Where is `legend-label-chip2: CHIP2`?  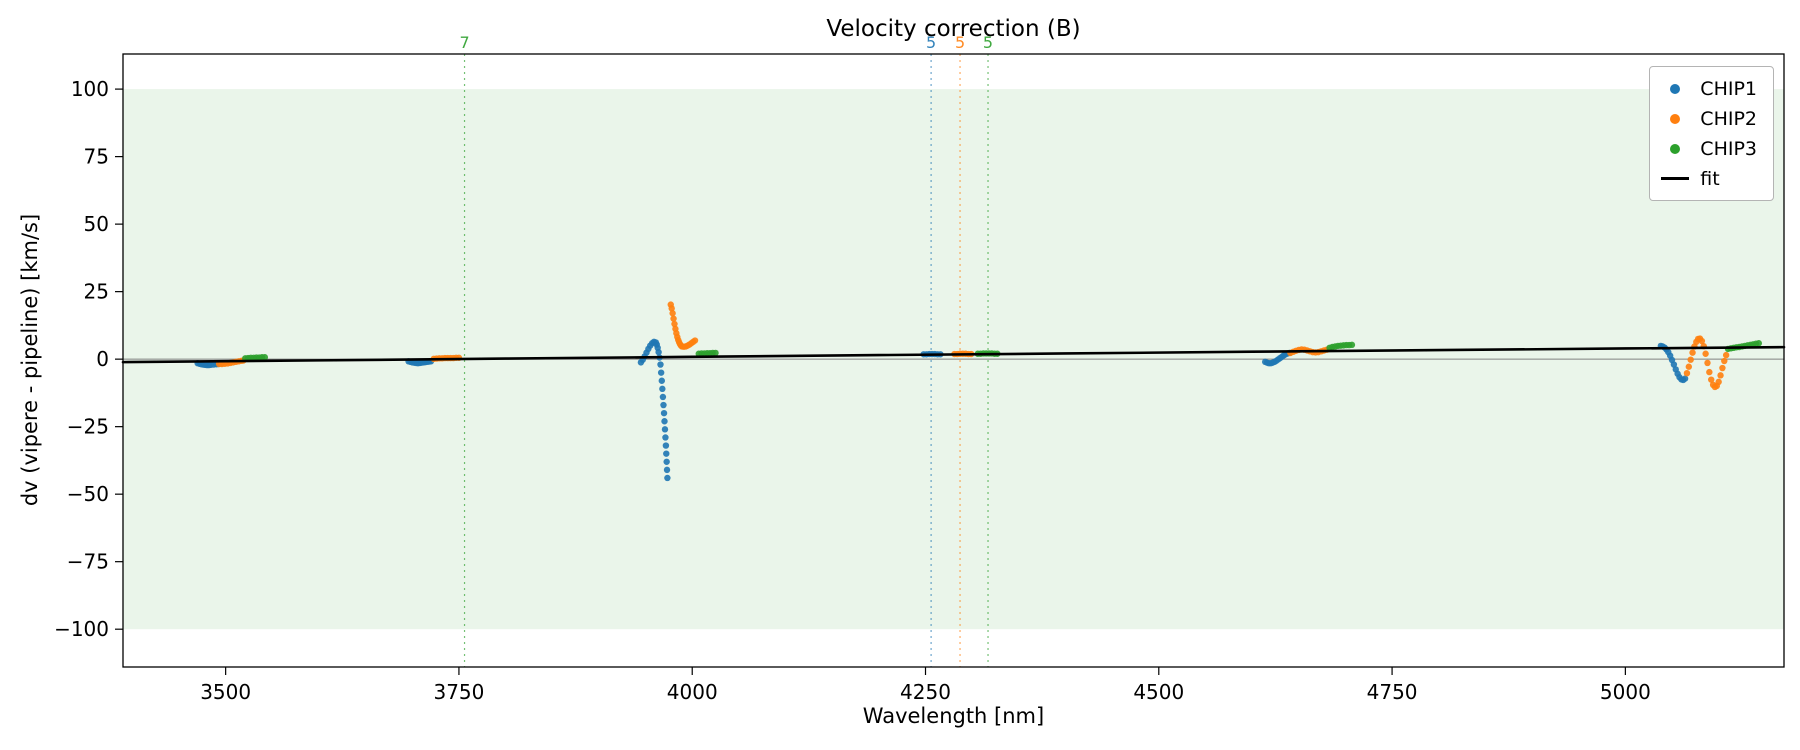
legend-label-chip2: CHIP2 is located at coordinates (1728, 118).